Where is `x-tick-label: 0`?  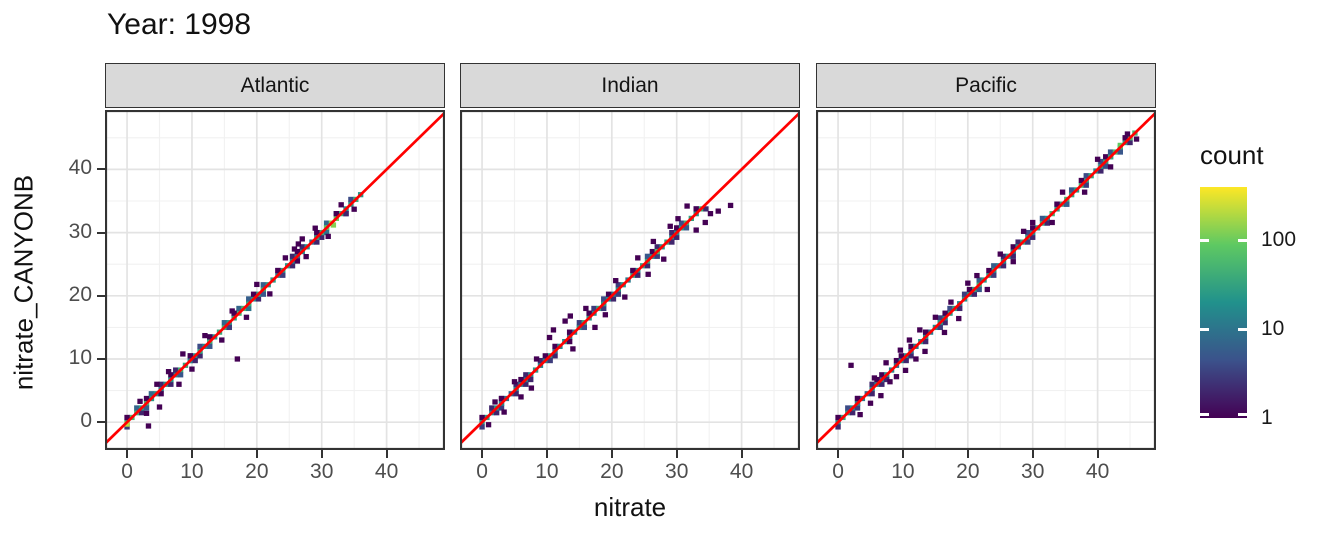 x-tick-label: 0 is located at coordinates (482, 471).